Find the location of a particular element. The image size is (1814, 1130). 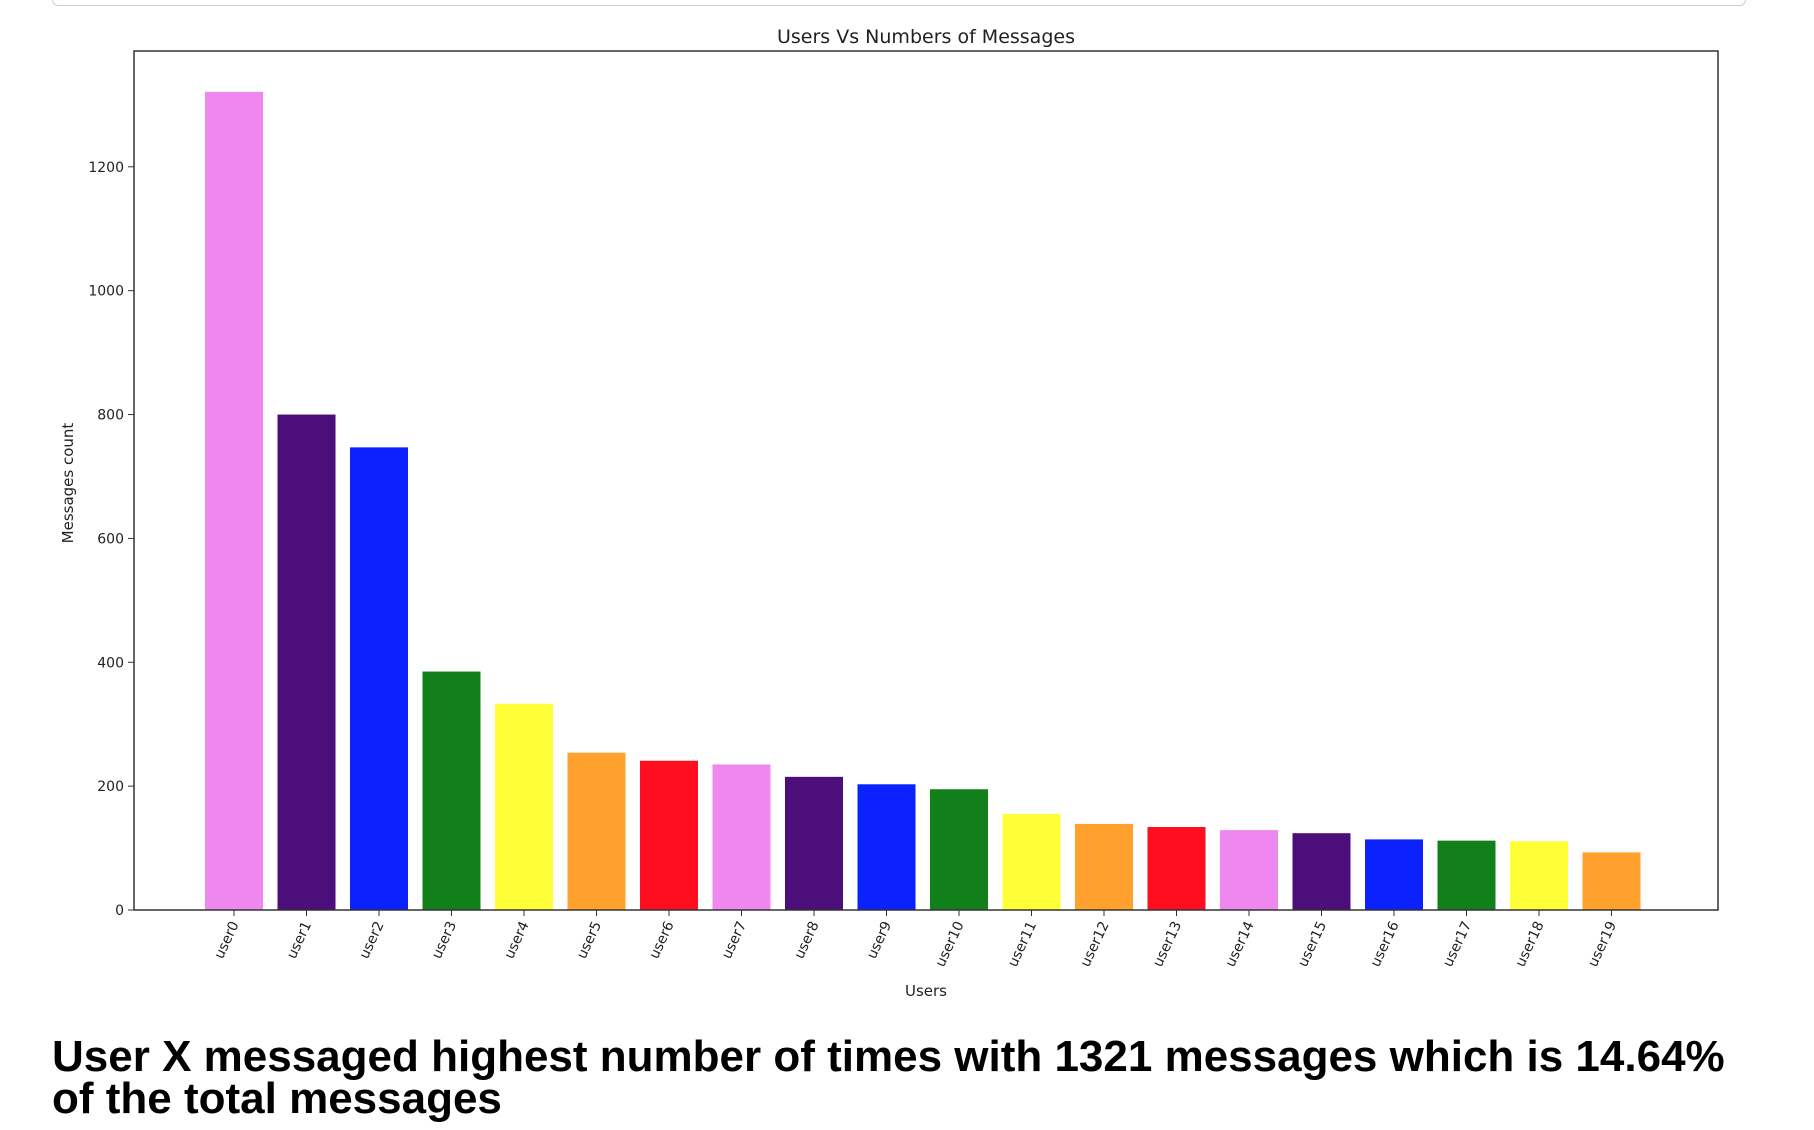

bar-user3 is located at coordinates (451, 790).